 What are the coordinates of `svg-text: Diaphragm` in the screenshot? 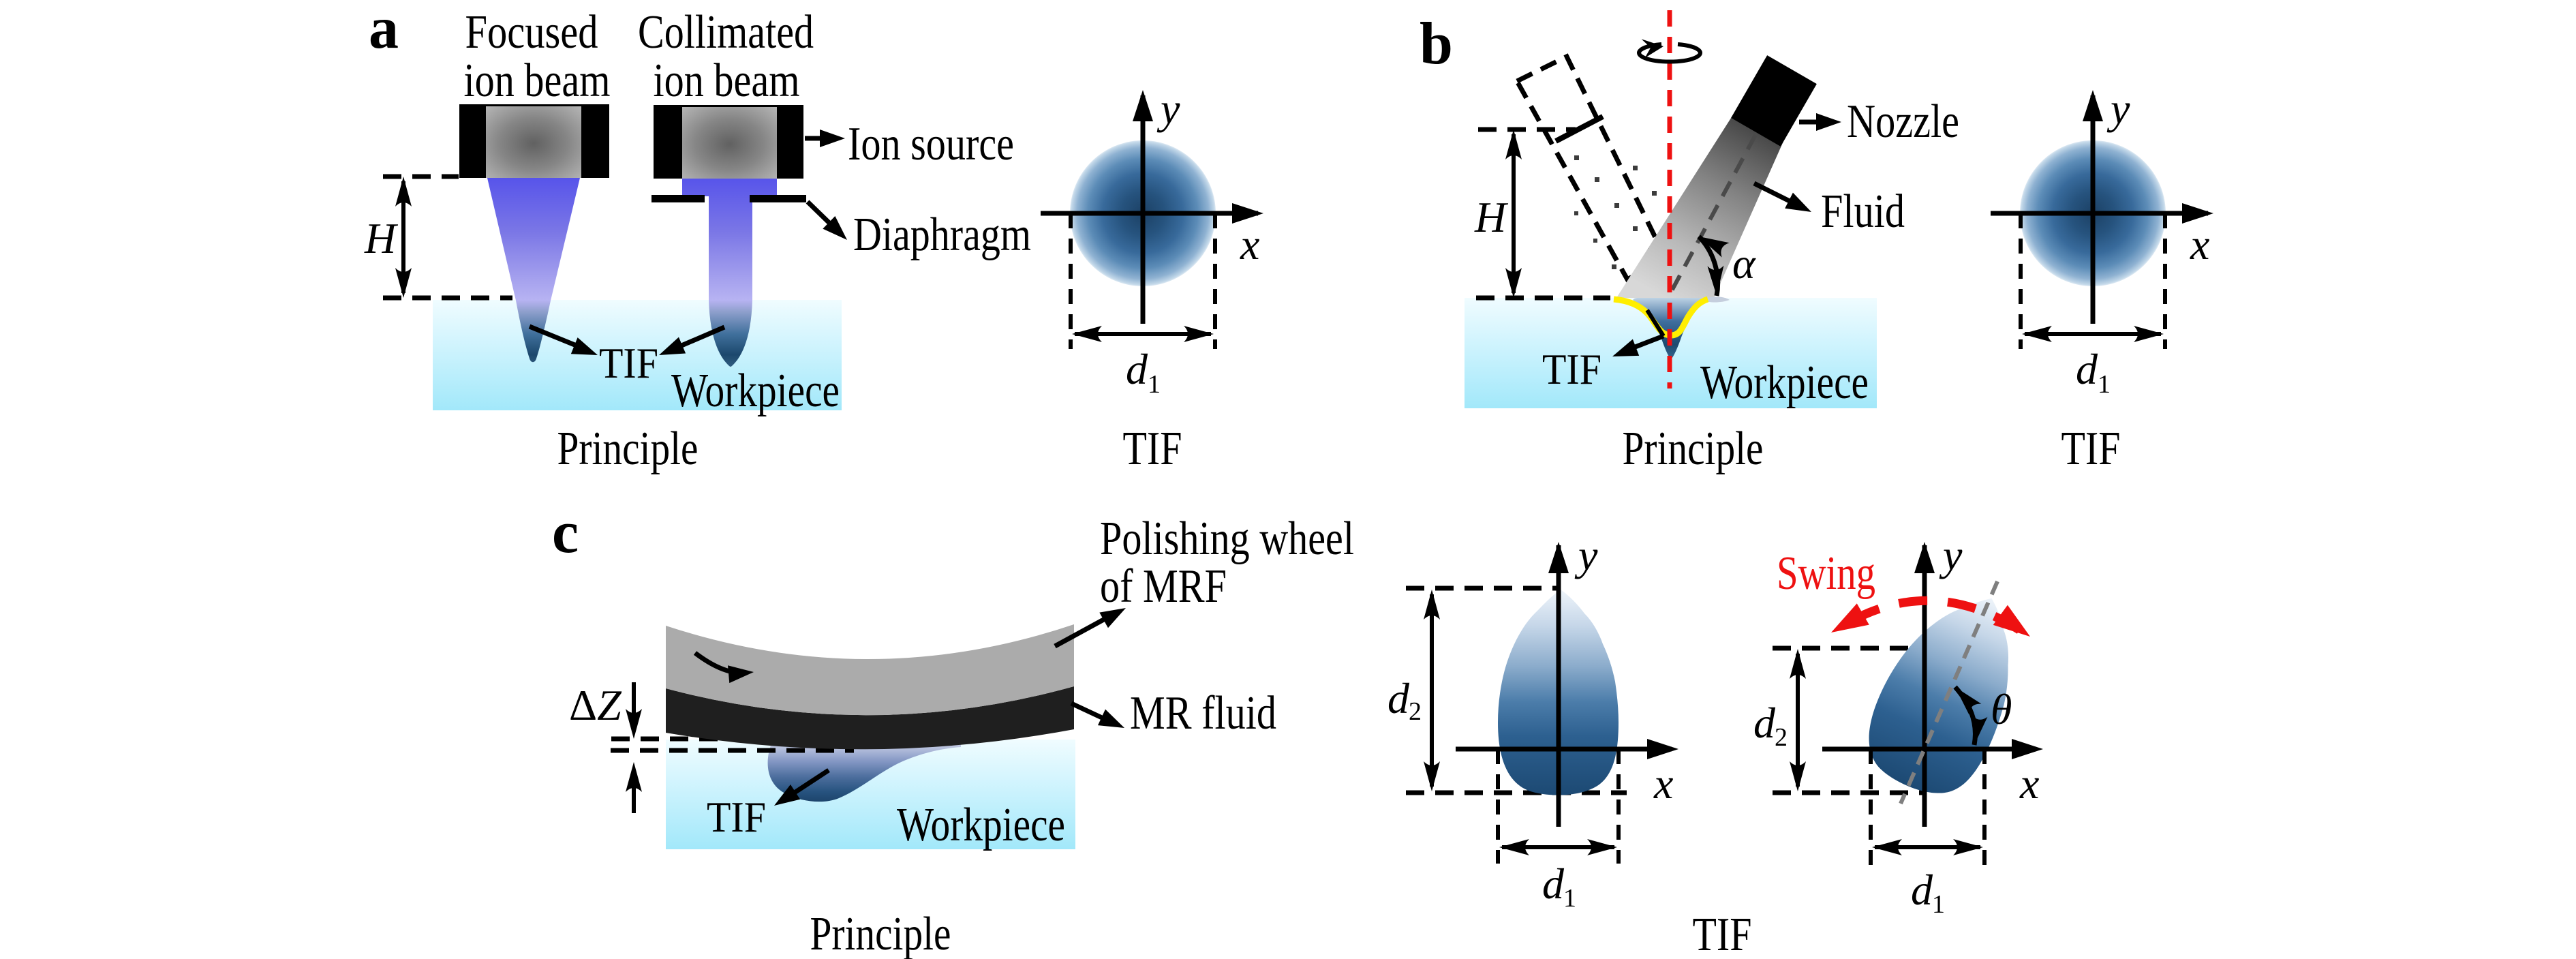 It's located at (942, 235).